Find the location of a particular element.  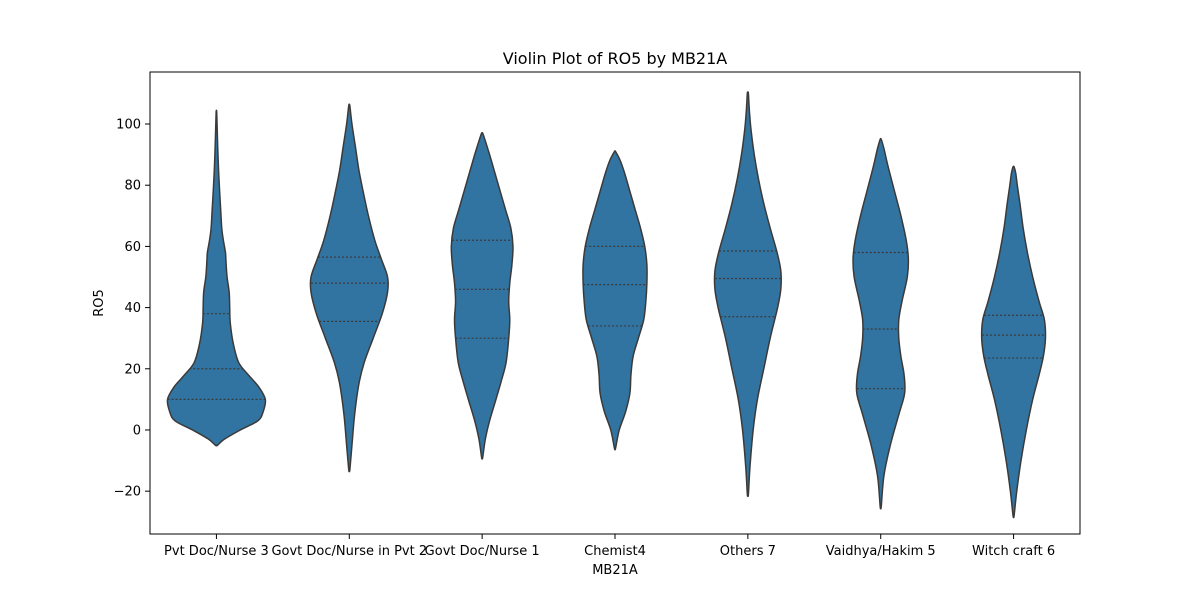

y-tick-label: 40 is located at coordinates (132, 308).